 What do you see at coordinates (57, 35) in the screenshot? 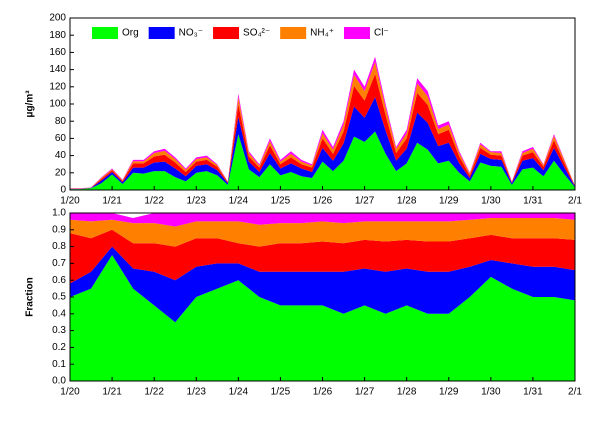
I see `y-tick-label: 180` at bounding box center [57, 35].